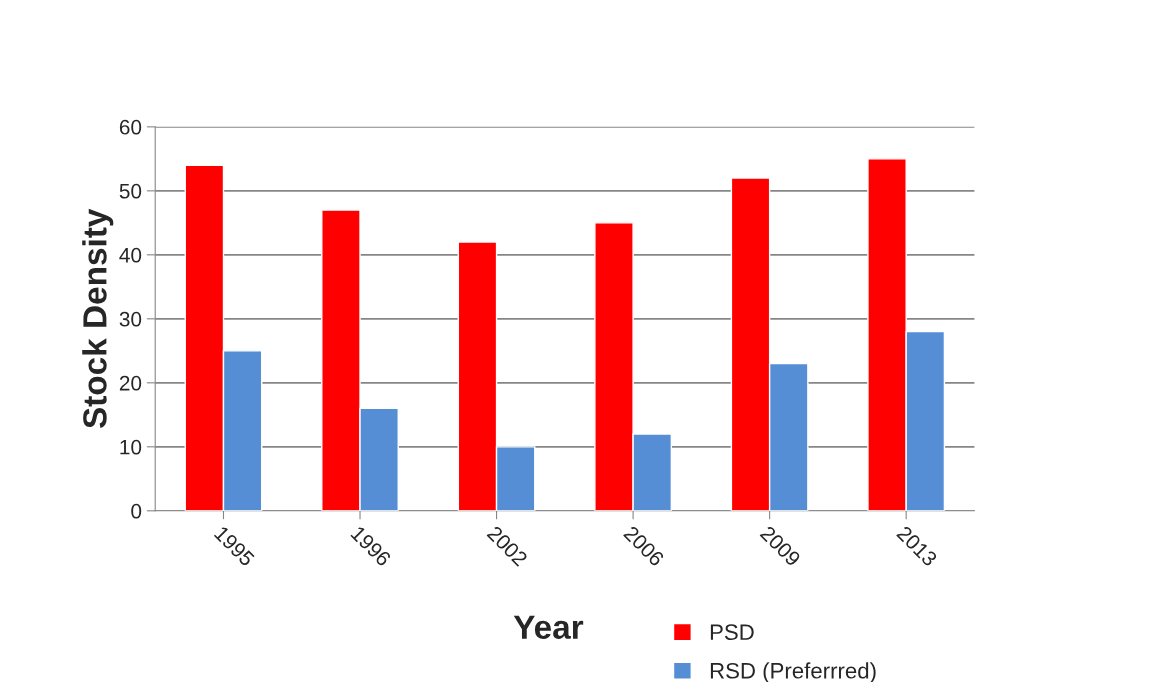  Describe the element at coordinates (548, 627) in the screenshot. I see `x-axis-title: Year` at that location.